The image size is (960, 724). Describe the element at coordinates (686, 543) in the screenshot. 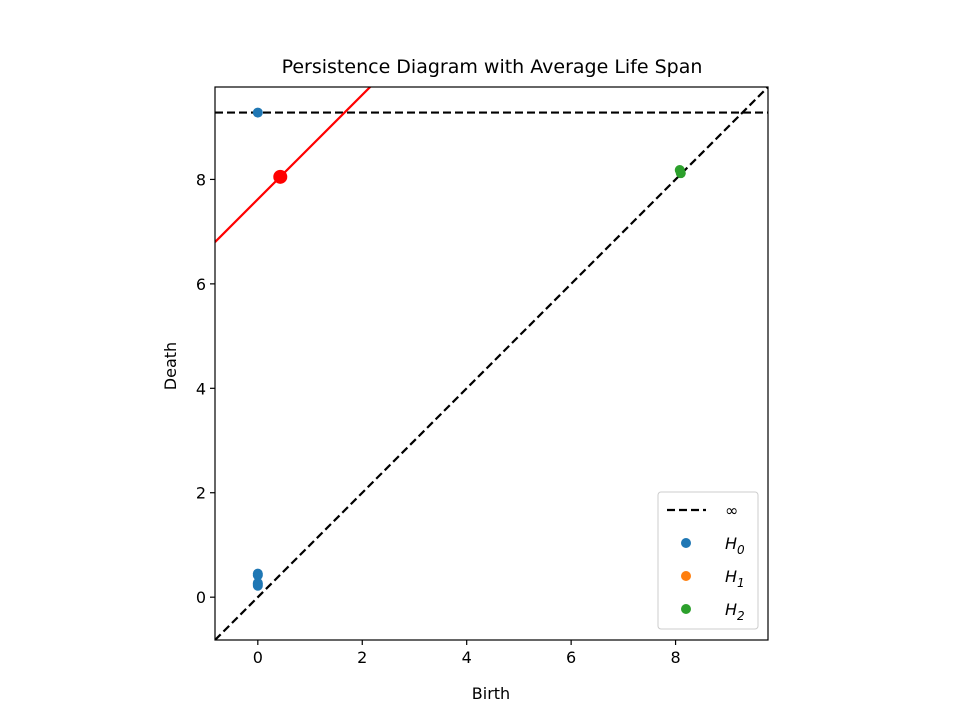

I see `legend-swatch-h0` at that location.